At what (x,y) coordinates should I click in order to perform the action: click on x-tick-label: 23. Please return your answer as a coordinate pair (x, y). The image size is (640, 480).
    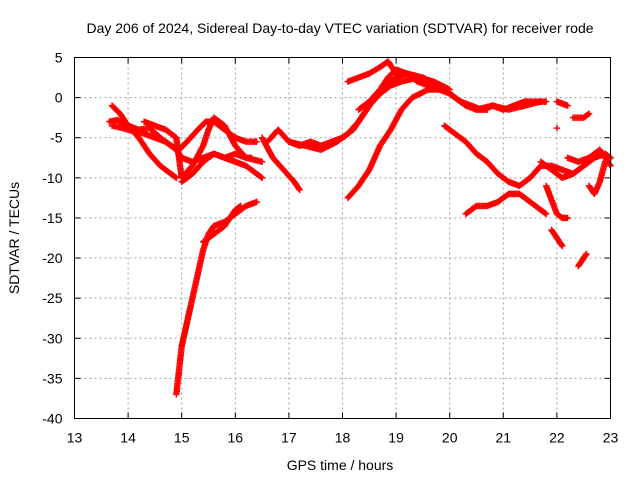
    Looking at the image, I should click on (611, 438).